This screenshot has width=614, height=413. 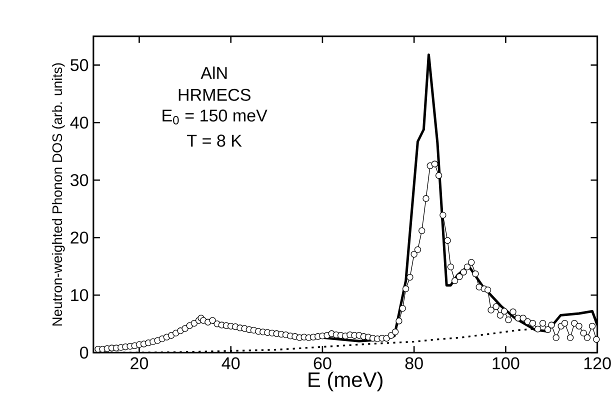 I want to click on annotation: HRMECS, so click(x=214, y=95).